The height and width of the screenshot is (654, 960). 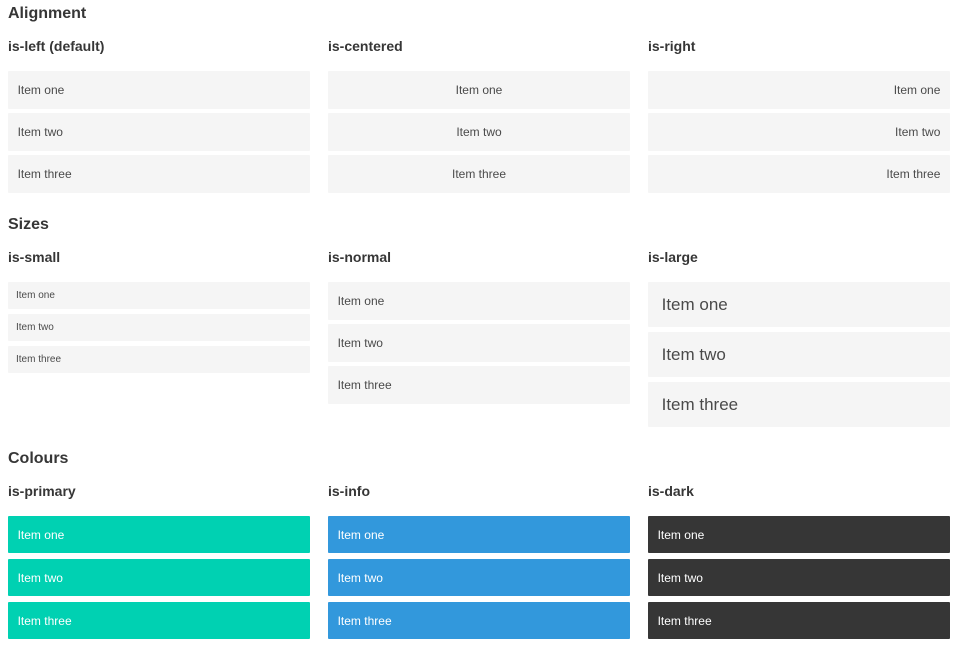 I want to click on item-list-right: Item one Item two Item three, so click(x=799, y=132).